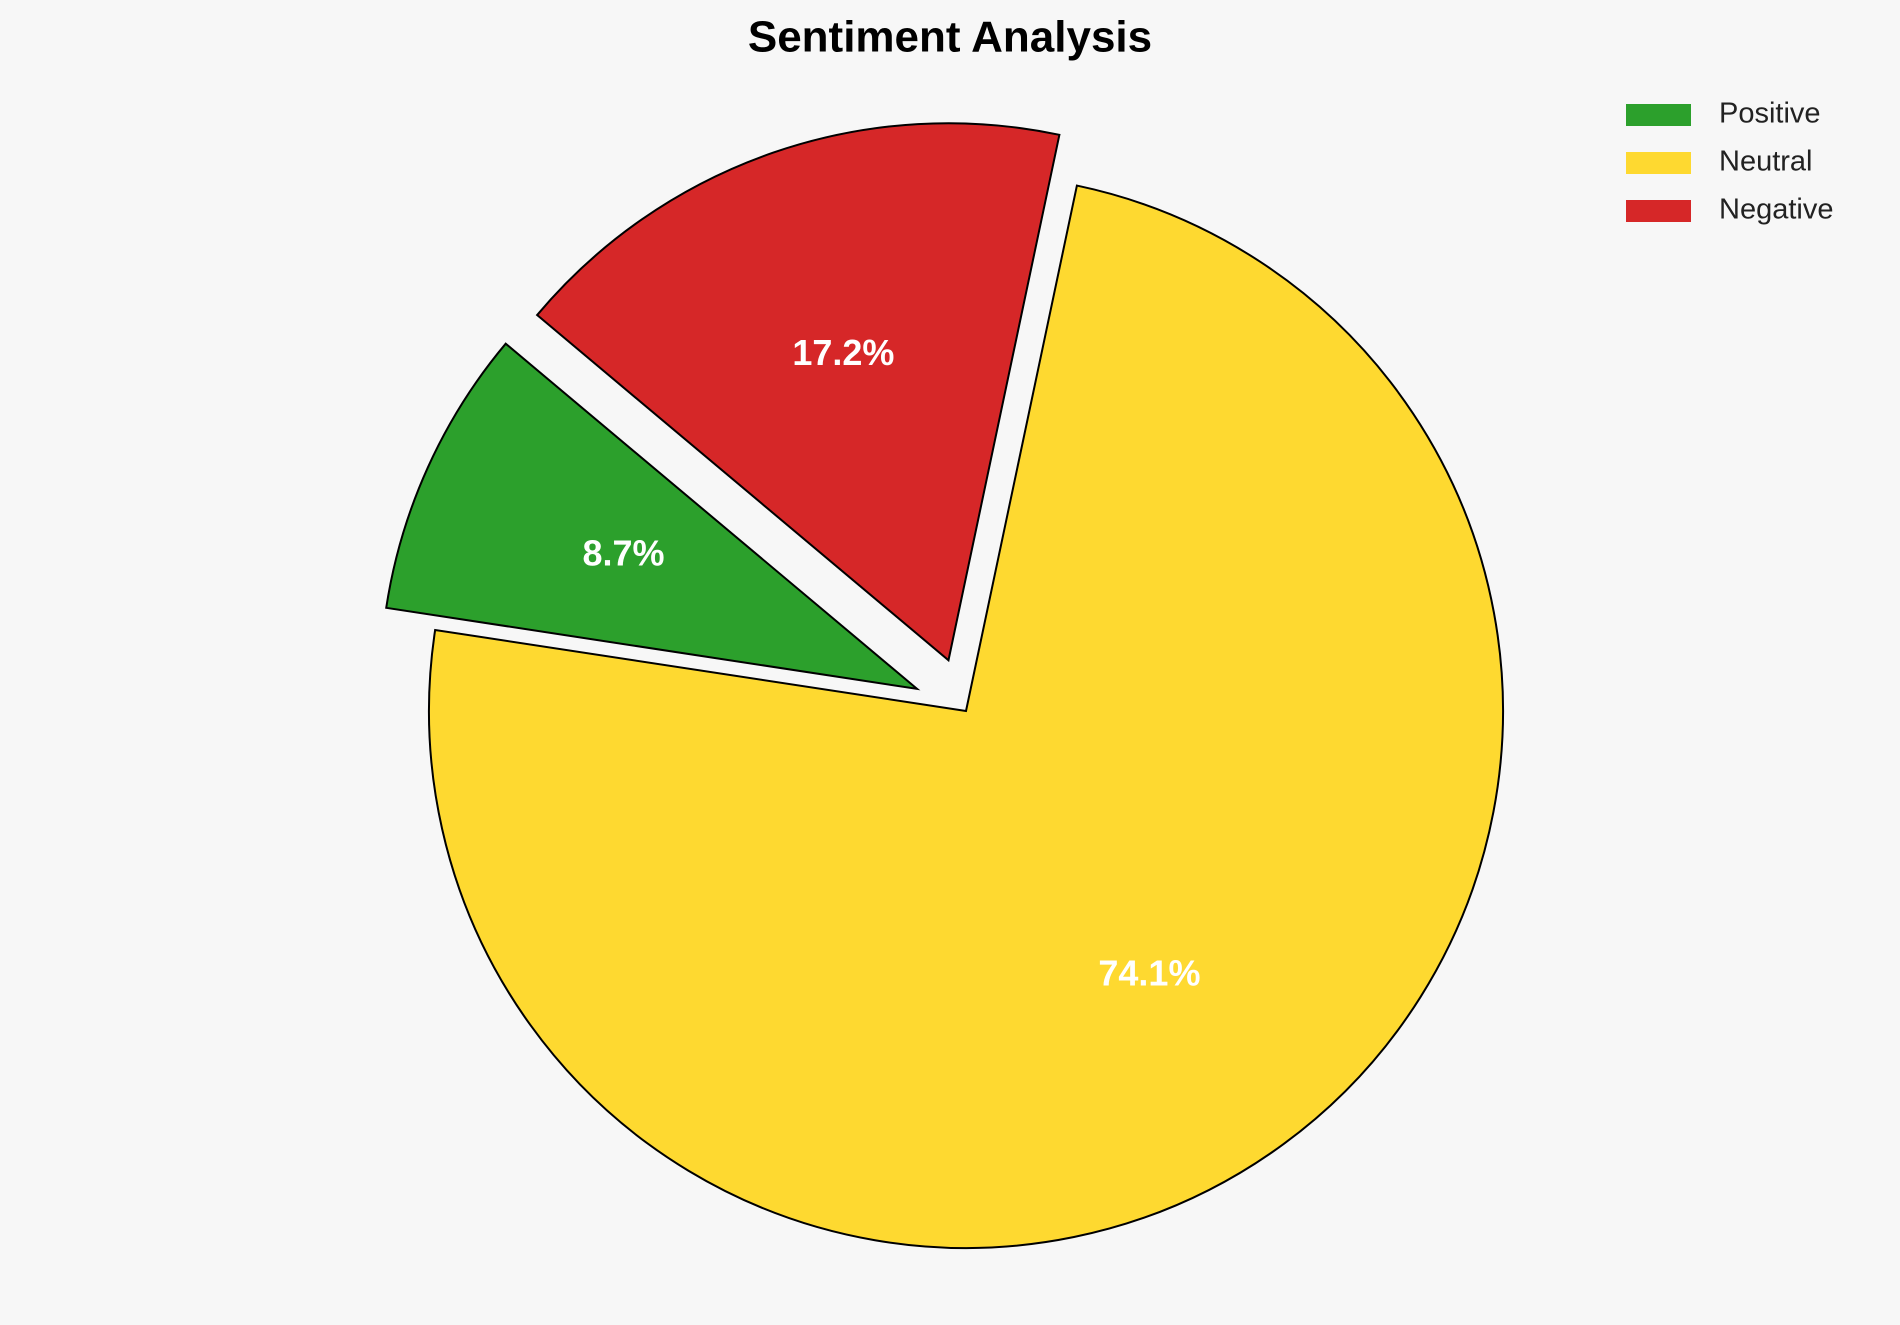  What do you see at coordinates (623, 553) in the screenshot?
I see `wedge-label: 8.7%` at bounding box center [623, 553].